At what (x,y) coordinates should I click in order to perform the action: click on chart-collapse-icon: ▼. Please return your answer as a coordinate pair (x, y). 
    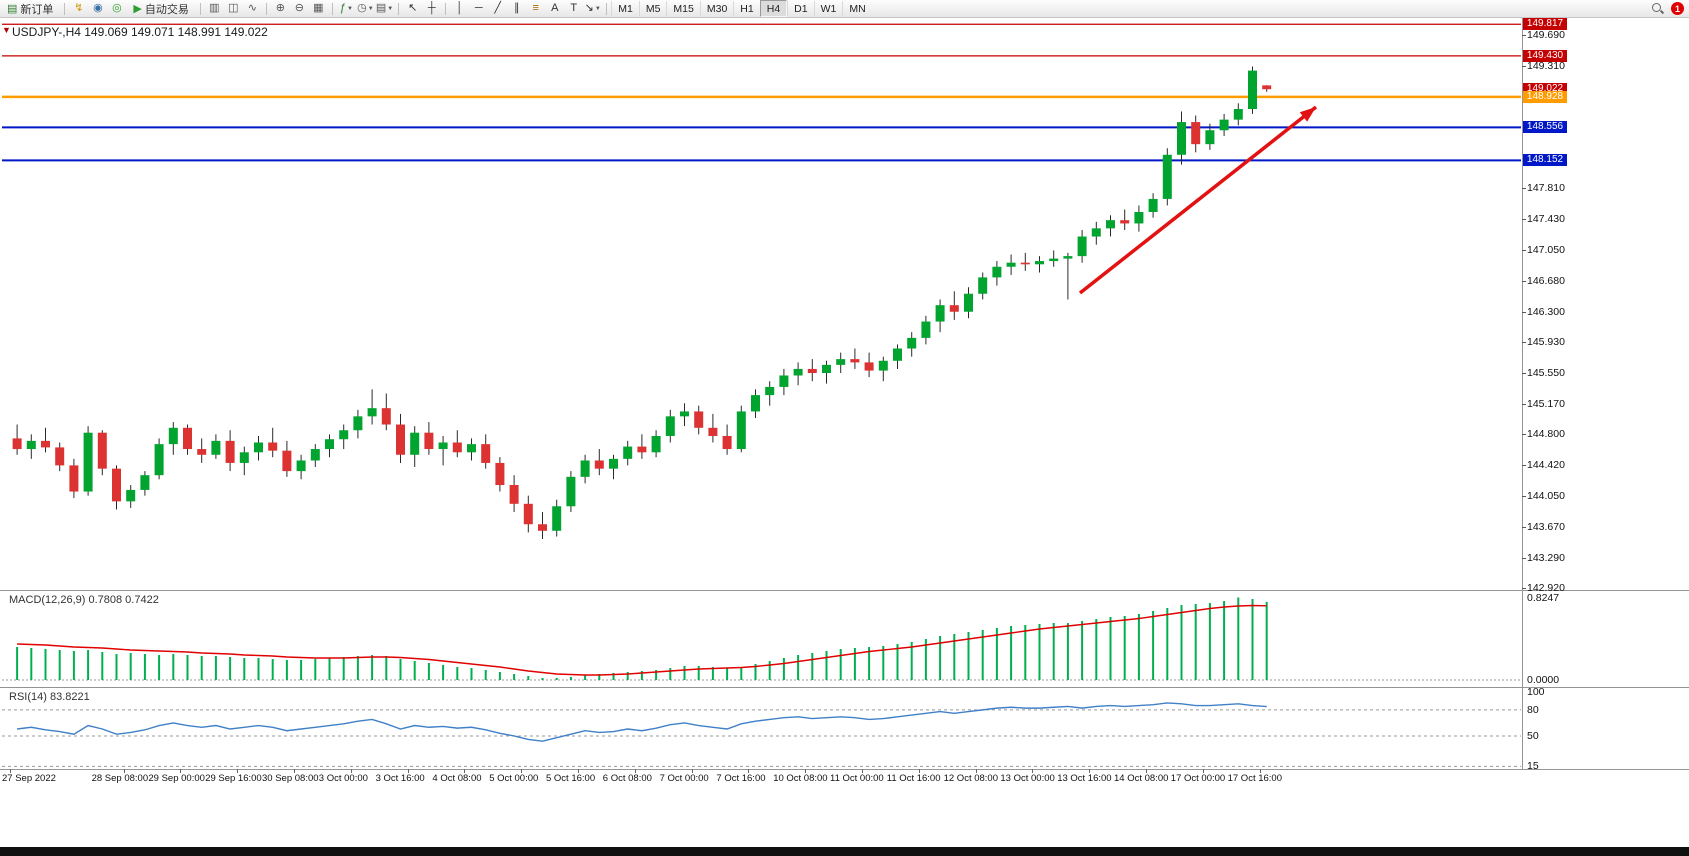
    Looking at the image, I should click on (6, 30).